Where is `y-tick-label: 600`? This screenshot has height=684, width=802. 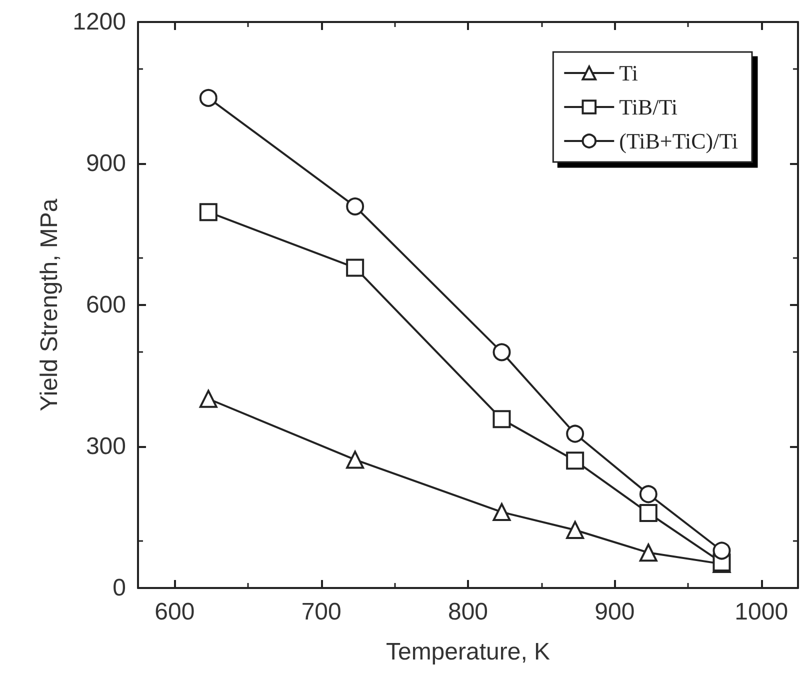
y-tick-label: 600 is located at coordinates (106, 305).